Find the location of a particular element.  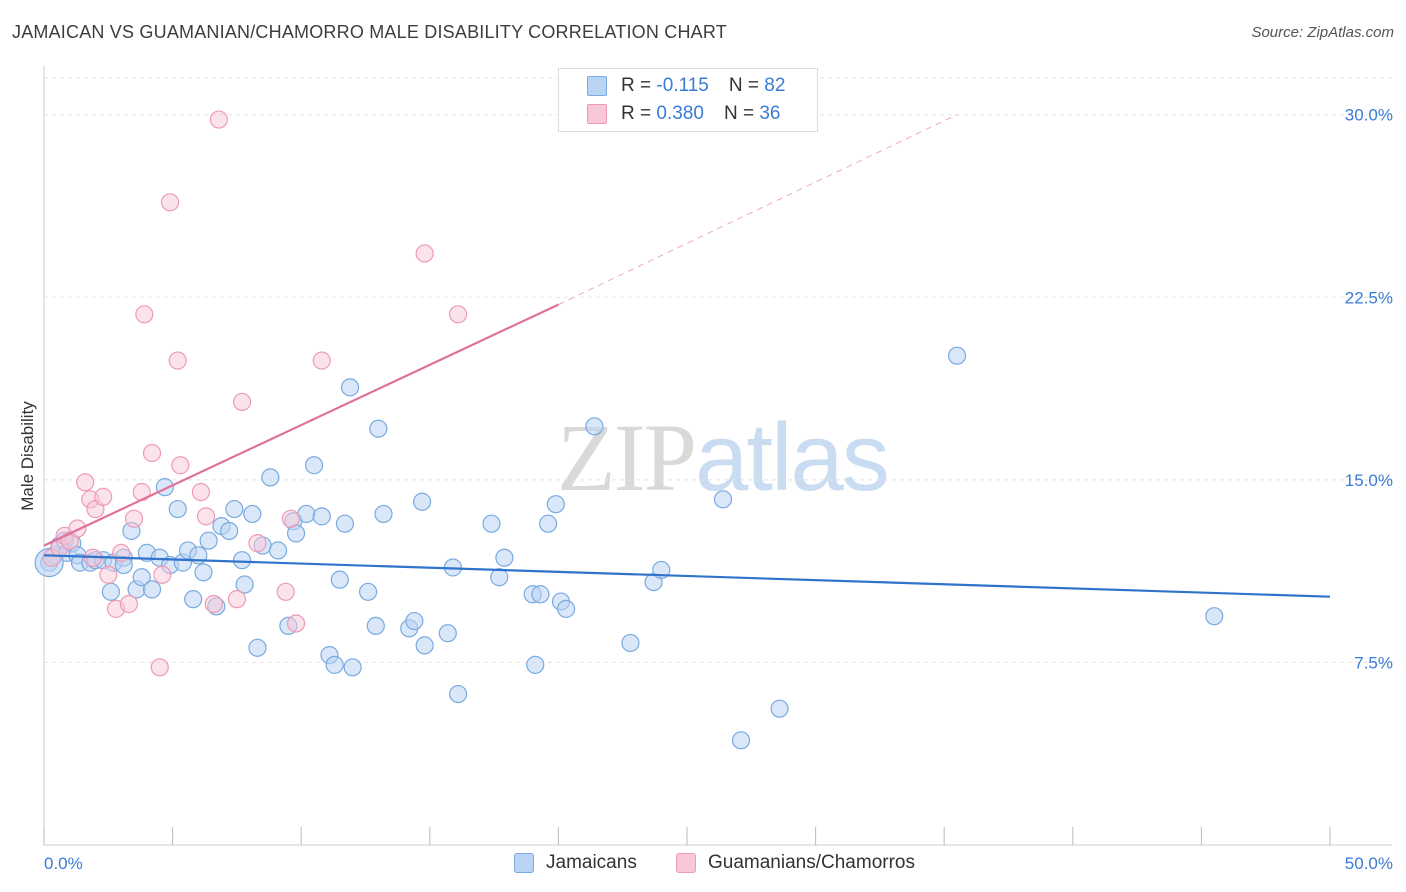

series-legend-guamanians: Guamanians/Chamorros is located at coordinates (795, 863).